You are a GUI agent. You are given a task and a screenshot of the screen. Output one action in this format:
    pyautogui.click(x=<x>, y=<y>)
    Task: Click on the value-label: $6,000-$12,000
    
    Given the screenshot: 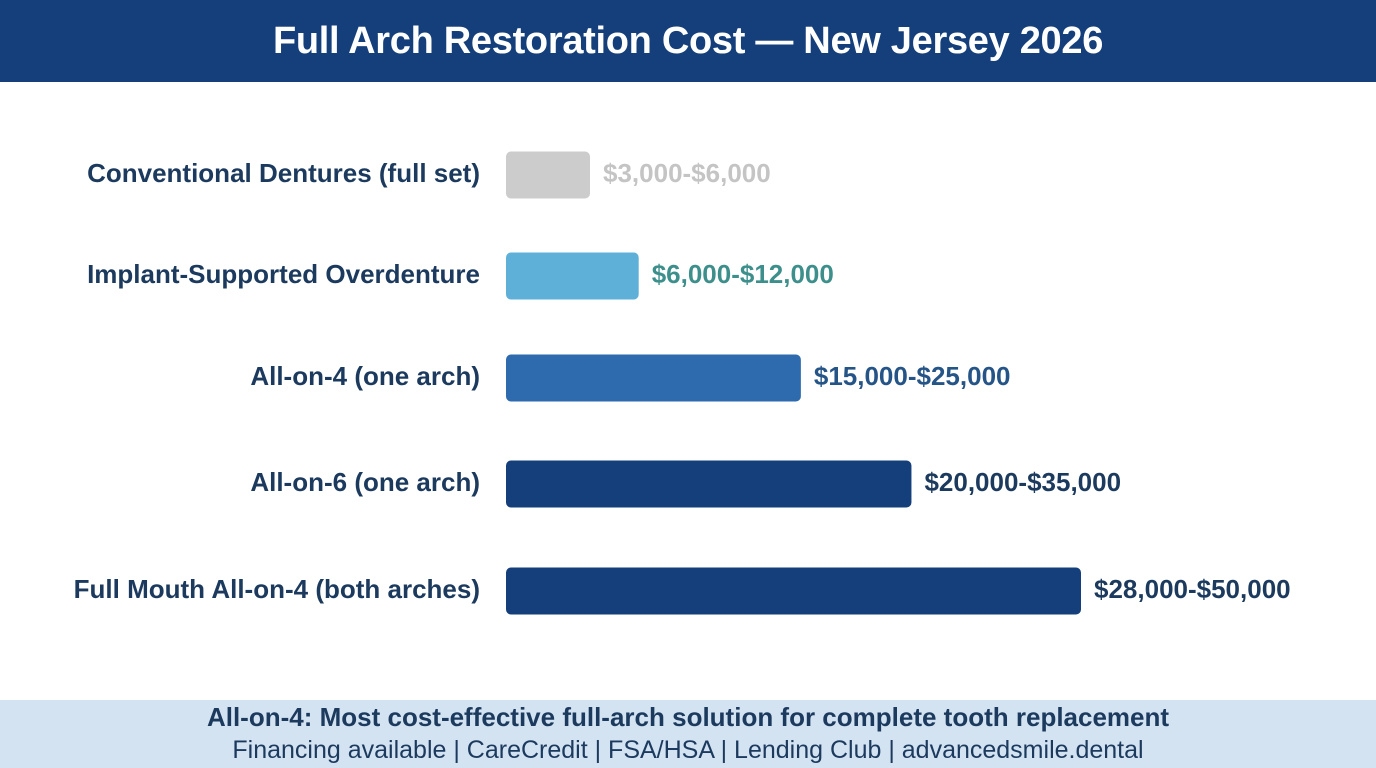 What is the action you would take?
    pyautogui.click(x=743, y=274)
    